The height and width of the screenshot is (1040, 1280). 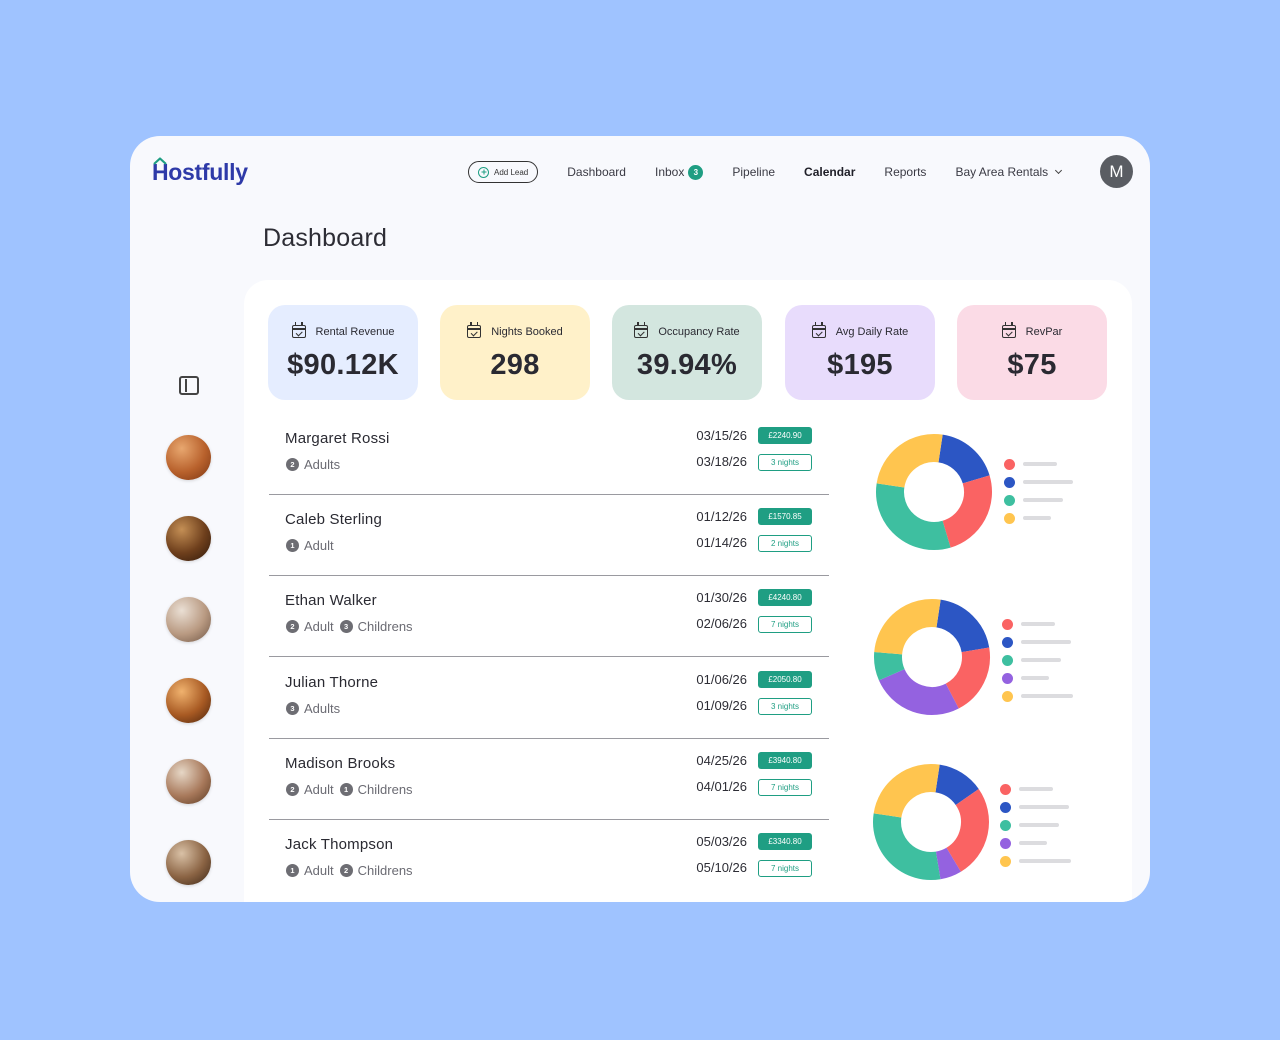 What do you see at coordinates (511, 172) in the screenshot?
I see `add-lead-label: Add Lead` at bounding box center [511, 172].